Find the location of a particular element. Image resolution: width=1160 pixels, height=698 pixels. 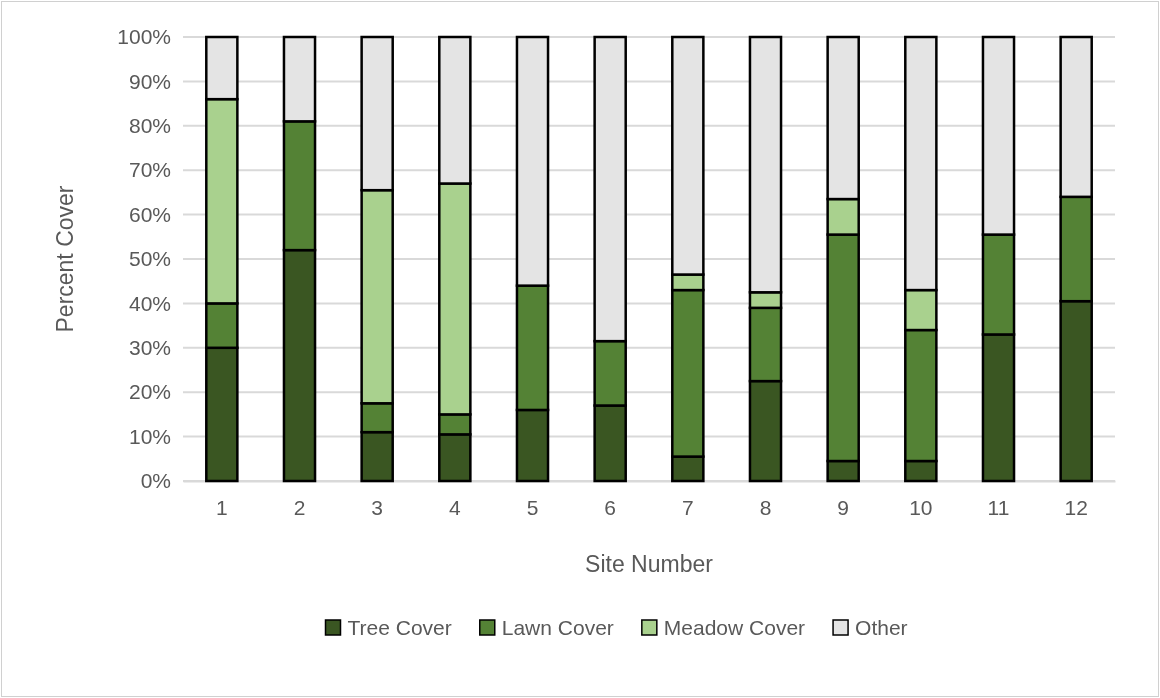

y-tick-label: 80% is located at coordinates (149, 126).